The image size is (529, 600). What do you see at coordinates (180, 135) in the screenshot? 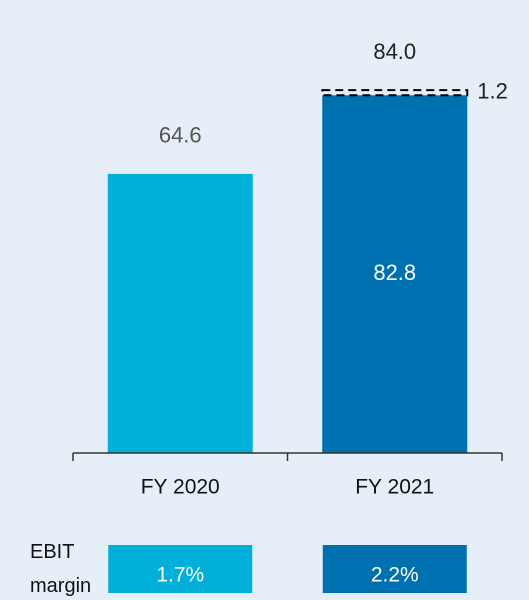
I see `value-label: 64.6` at bounding box center [180, 135].